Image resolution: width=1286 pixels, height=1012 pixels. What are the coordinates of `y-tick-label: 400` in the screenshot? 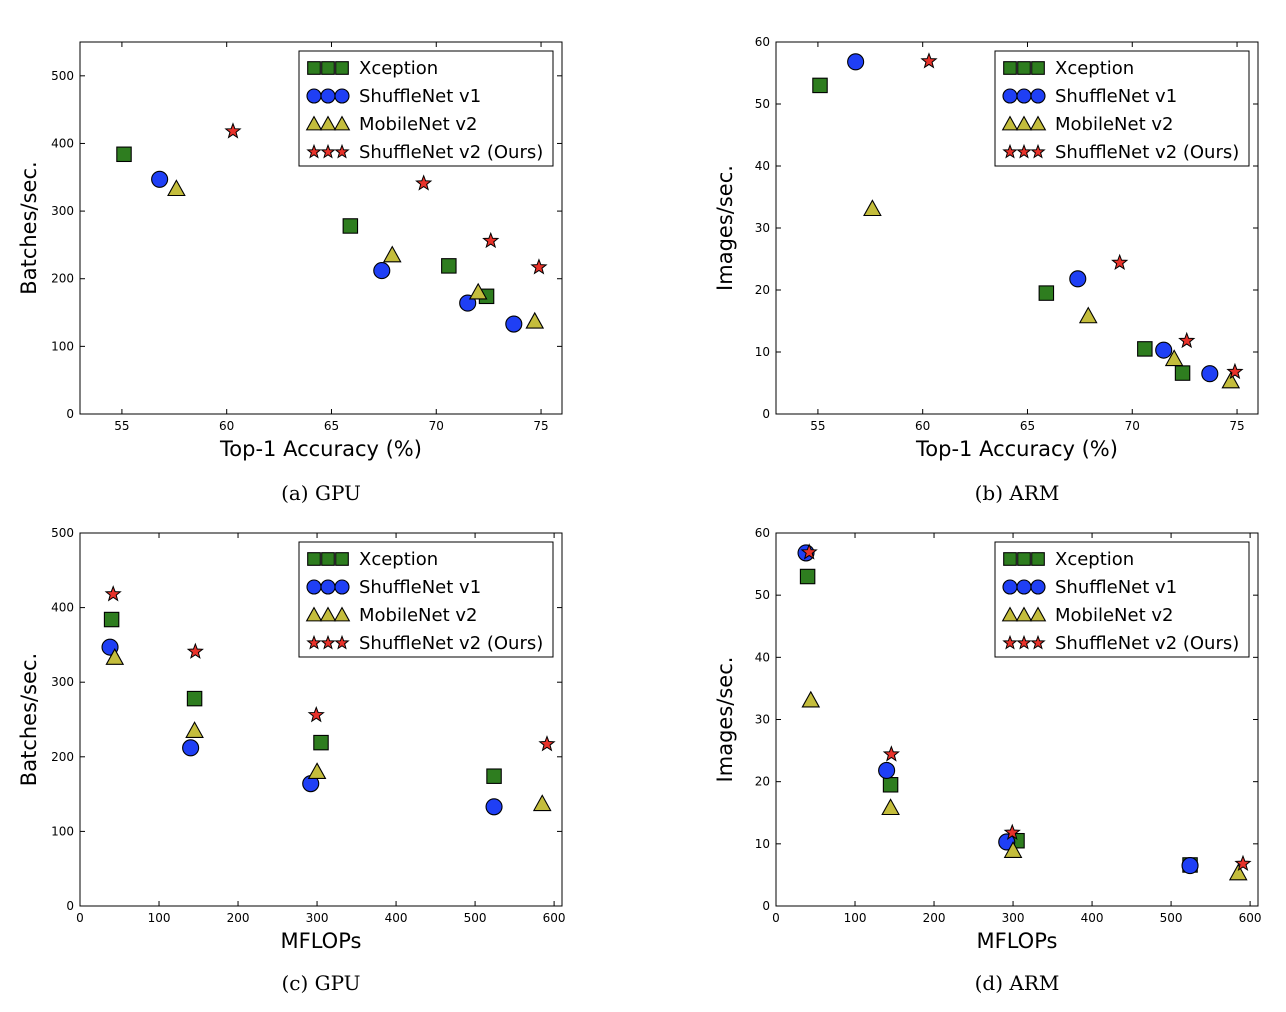 It's located at (62, 143).